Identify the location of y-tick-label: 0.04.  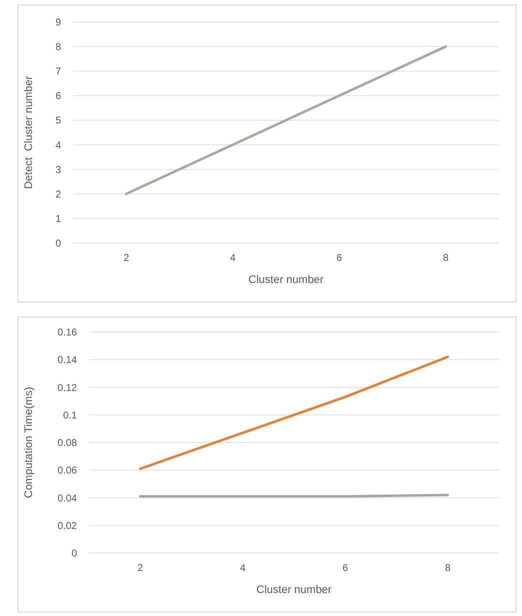
(68, 498).